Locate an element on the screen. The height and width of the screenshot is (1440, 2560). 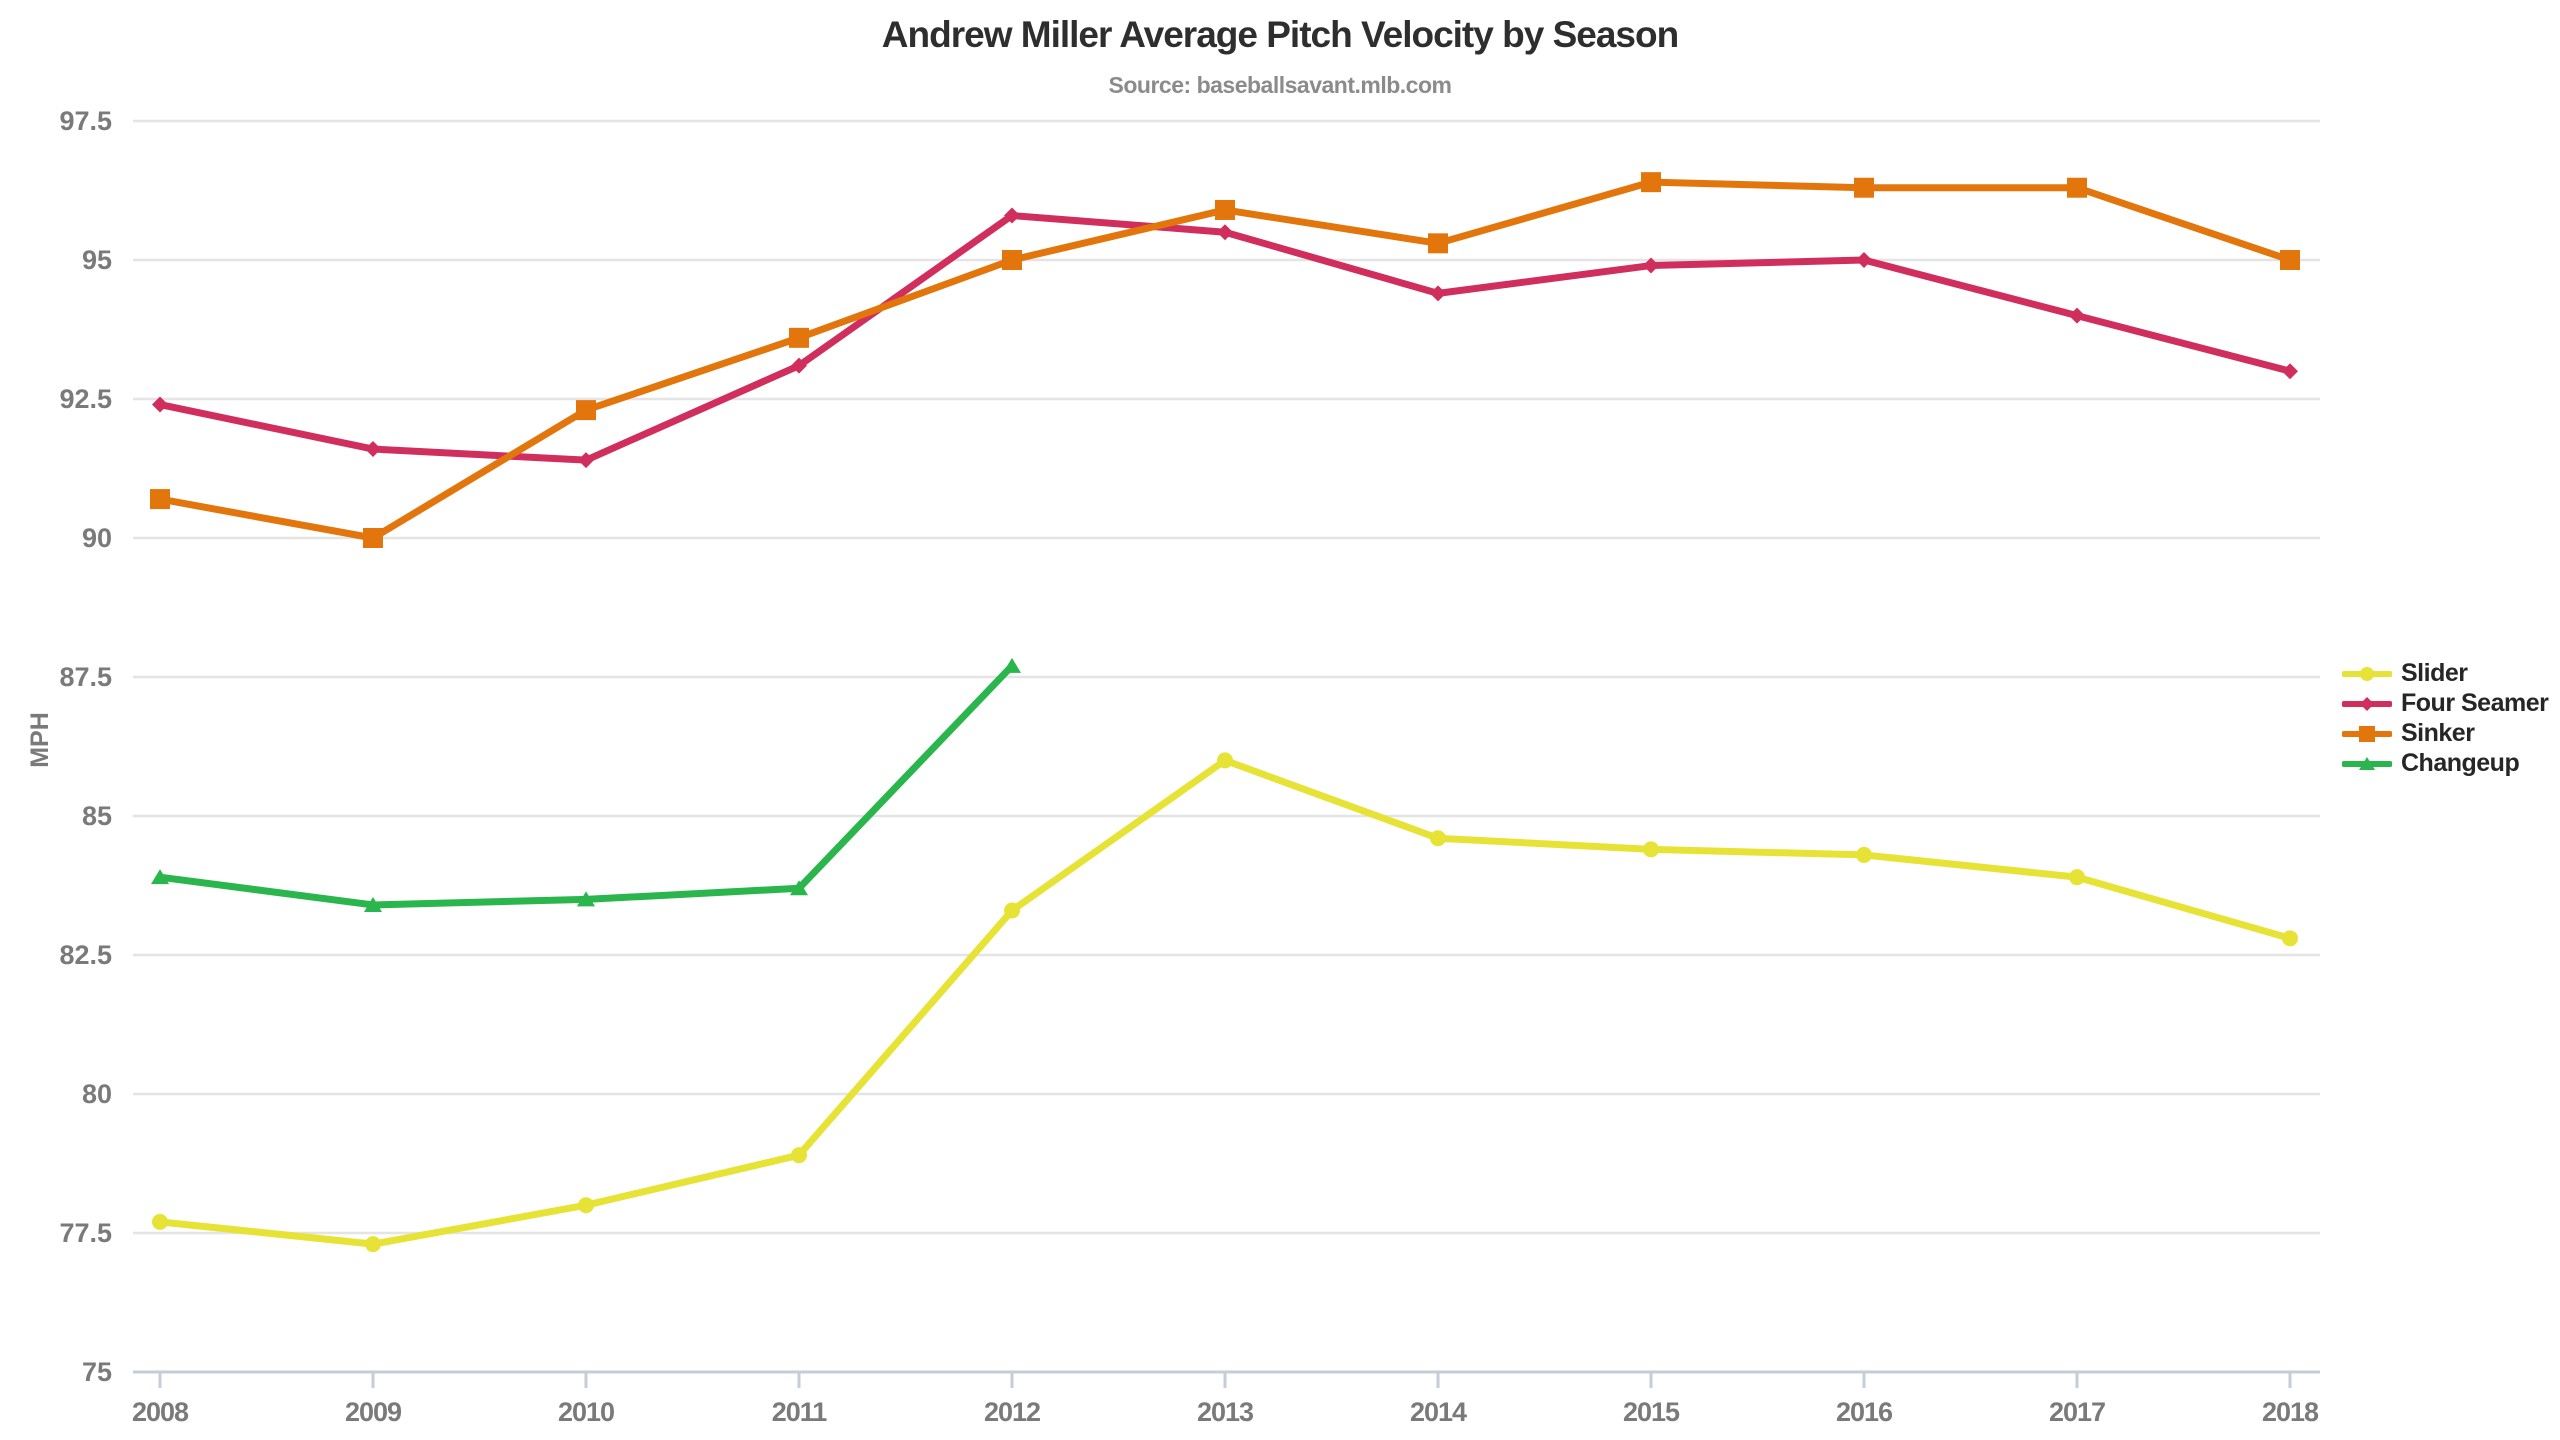
x-axis is located at coordinates (1226, 1379).